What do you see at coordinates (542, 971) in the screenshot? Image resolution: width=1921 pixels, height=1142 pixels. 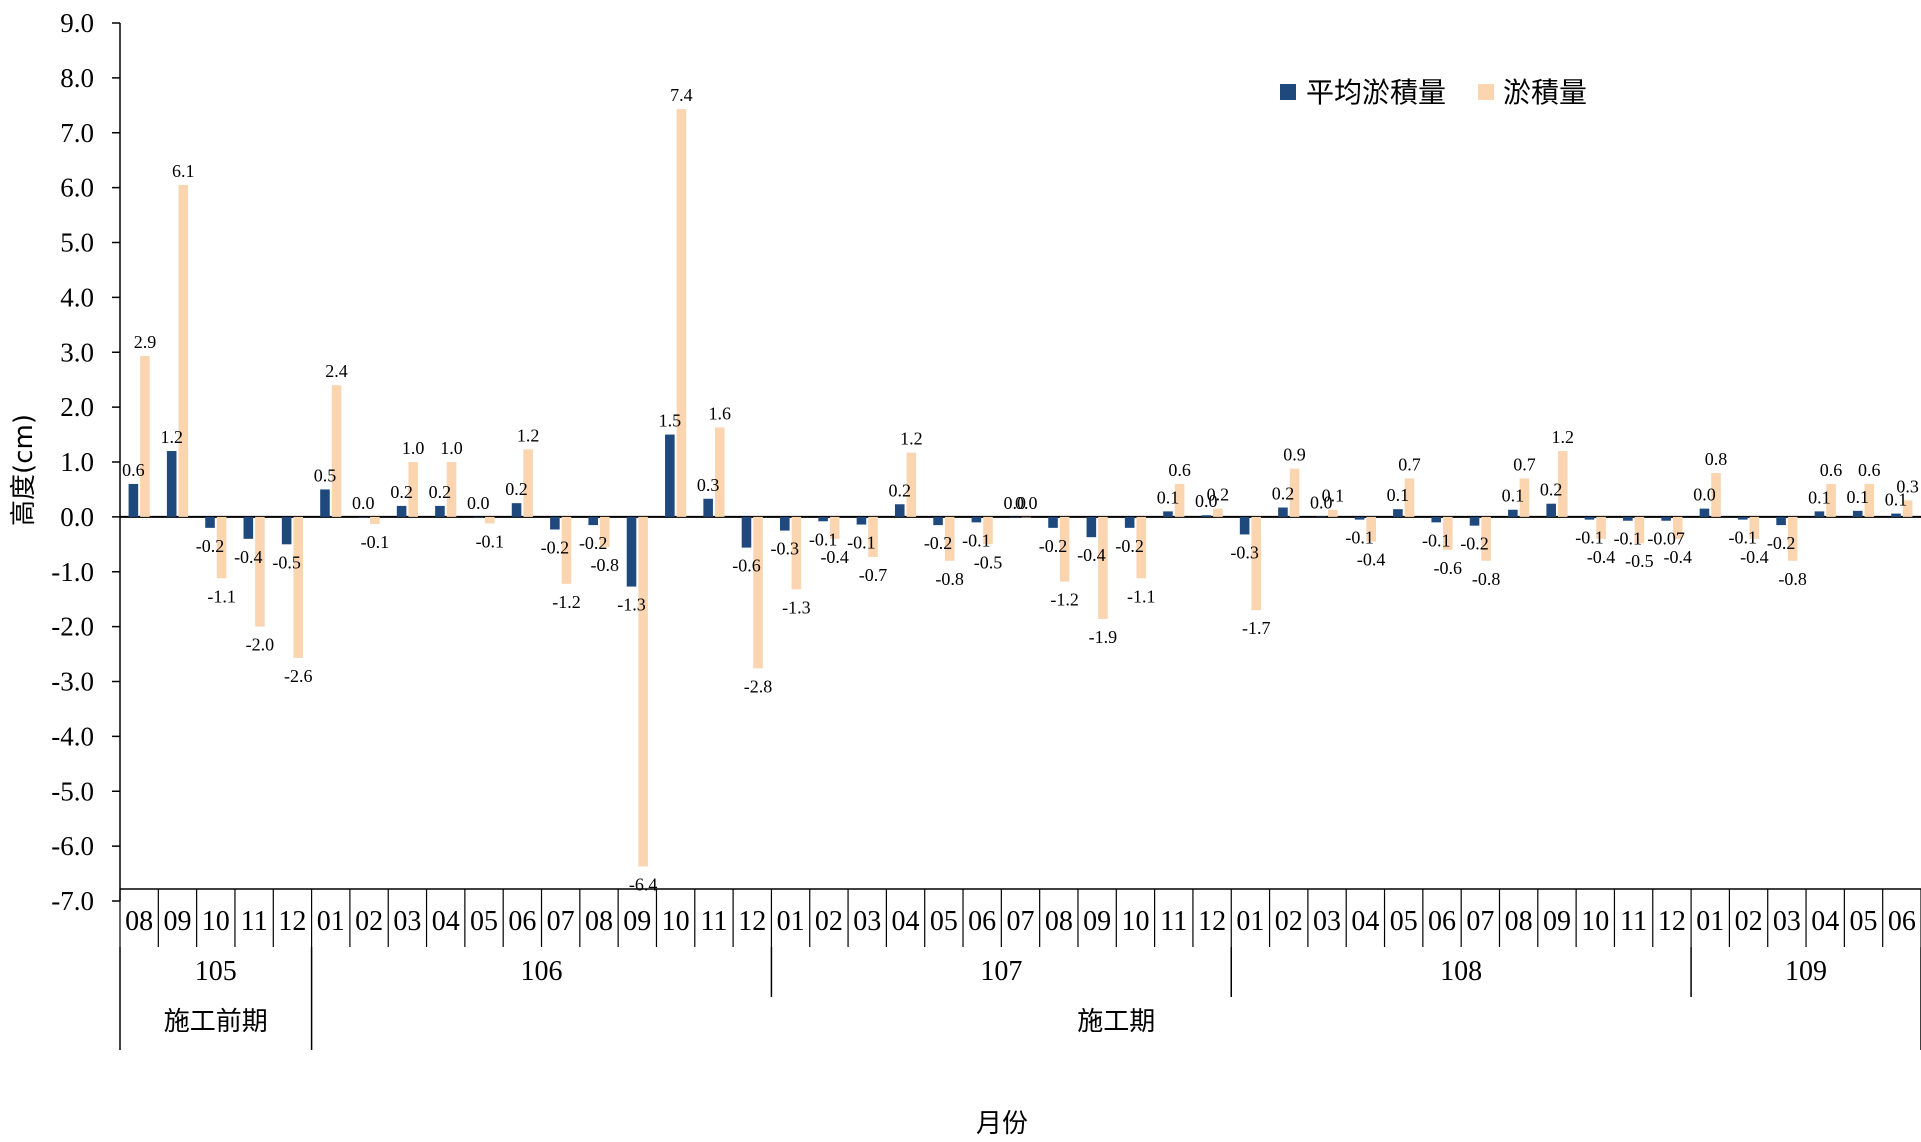 I see `year-label: 106` at bounding box center [542, 971].